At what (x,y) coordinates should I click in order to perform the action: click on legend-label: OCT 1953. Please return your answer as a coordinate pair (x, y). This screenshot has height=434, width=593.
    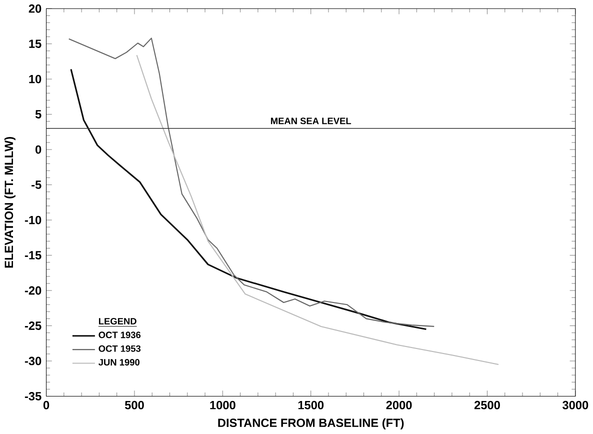
    Looking at the image, I should click on (119, 348).